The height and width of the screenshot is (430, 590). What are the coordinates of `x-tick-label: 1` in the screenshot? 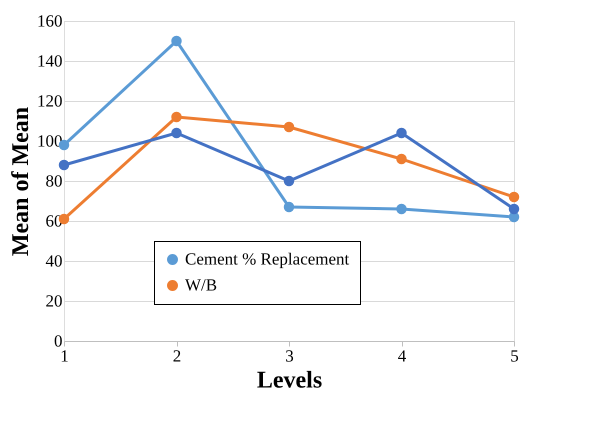 It's located at (64, 356).